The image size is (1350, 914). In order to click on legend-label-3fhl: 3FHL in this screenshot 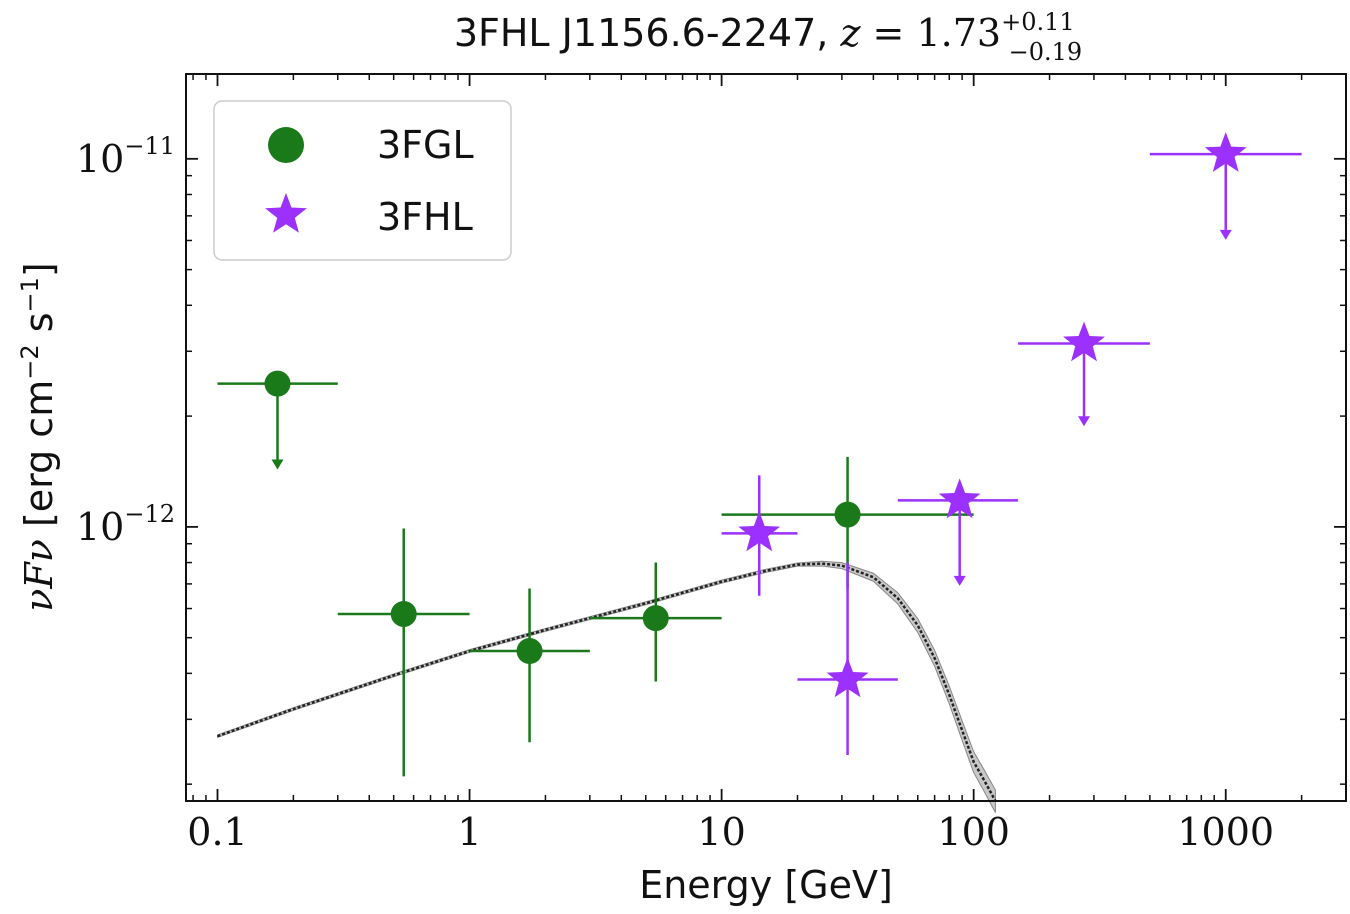, I will do `click(425, 217)`.